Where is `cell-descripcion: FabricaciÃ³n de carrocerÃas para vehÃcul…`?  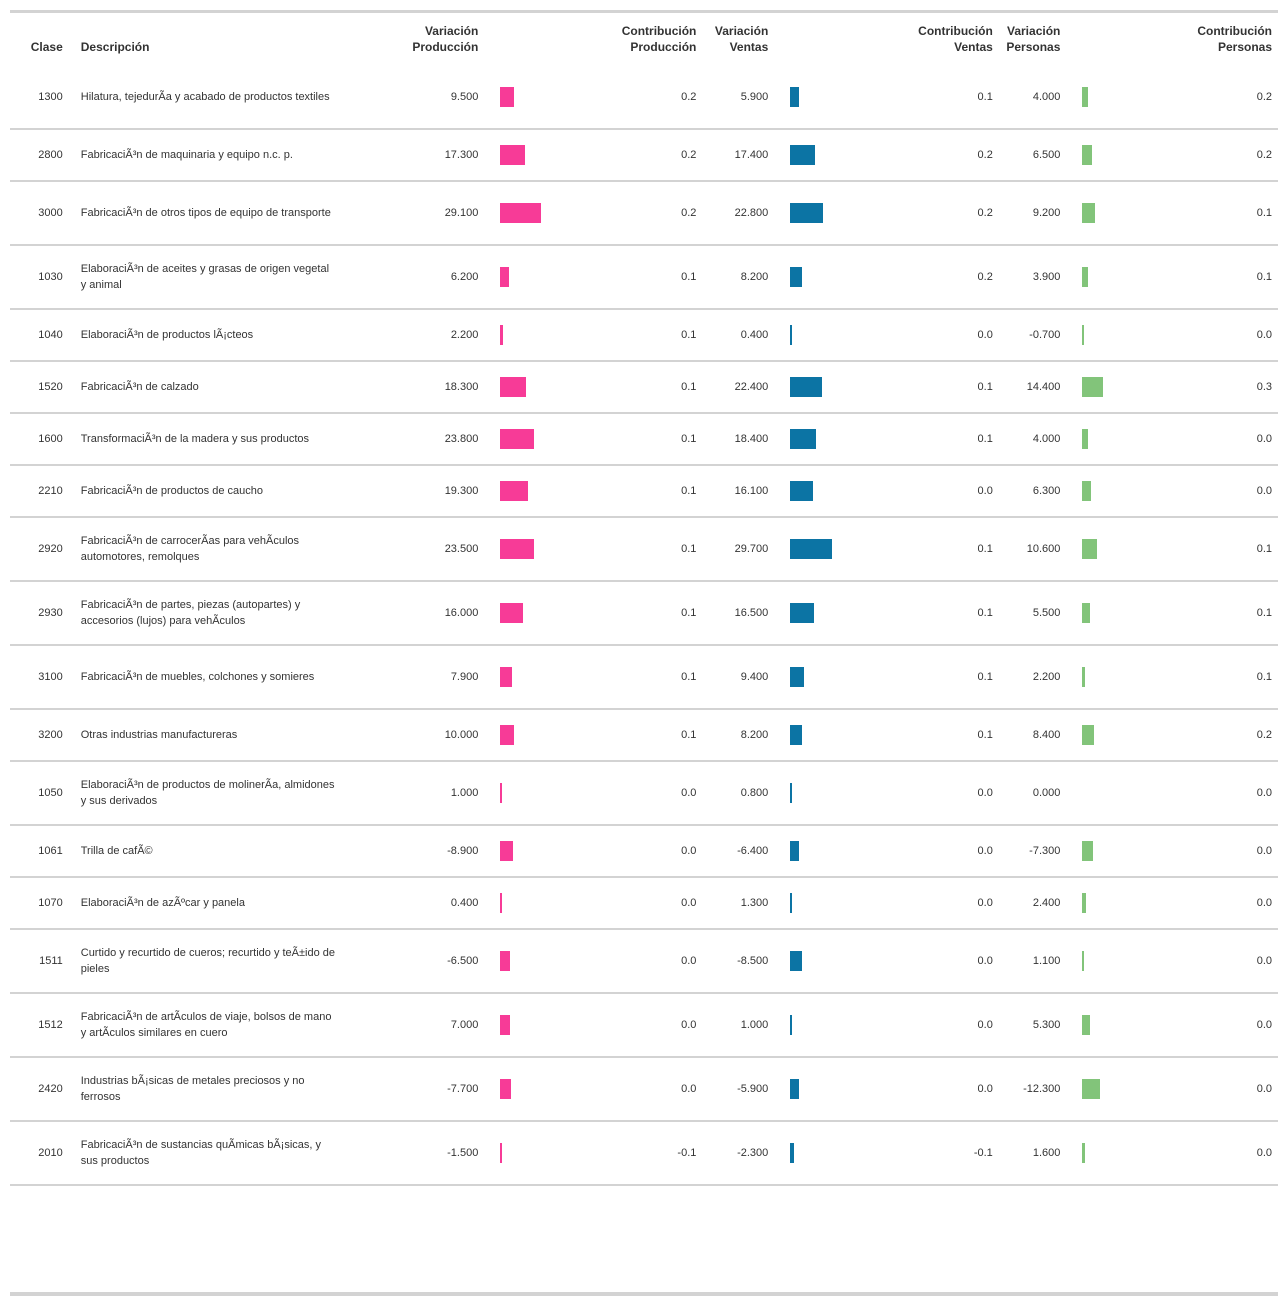
cell-descripcion: FabricaciÃ³n de carrocerÃas para vehÃcul… is located at coordinates (235, 549).